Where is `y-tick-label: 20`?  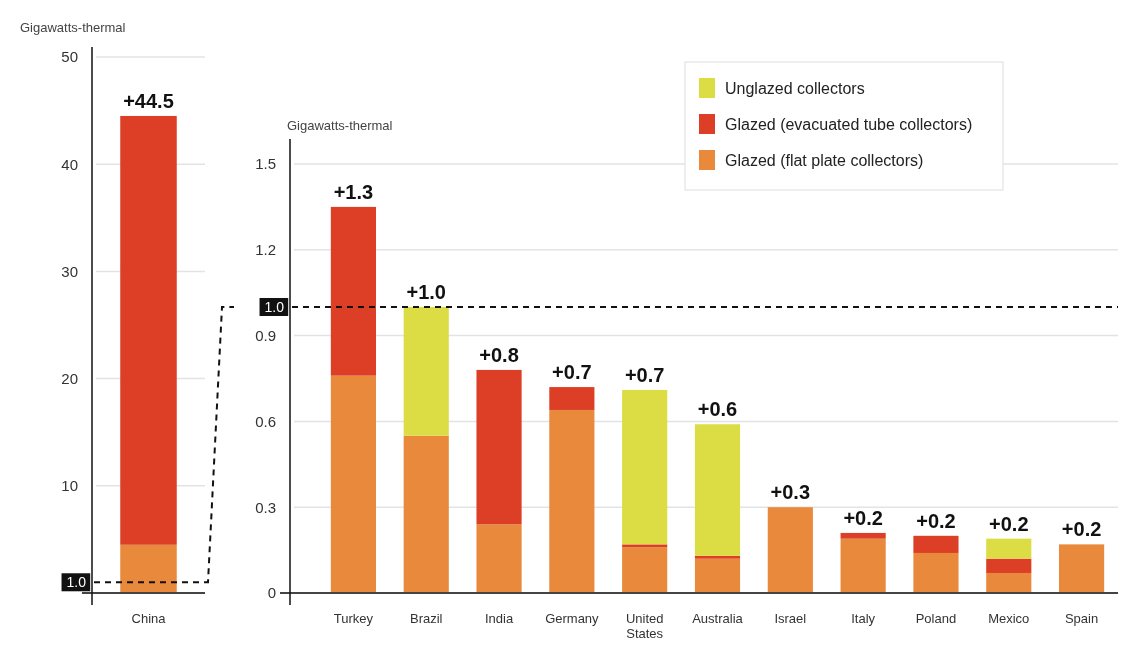 y-tick-label: 20 is located at coordinates (69, 378).